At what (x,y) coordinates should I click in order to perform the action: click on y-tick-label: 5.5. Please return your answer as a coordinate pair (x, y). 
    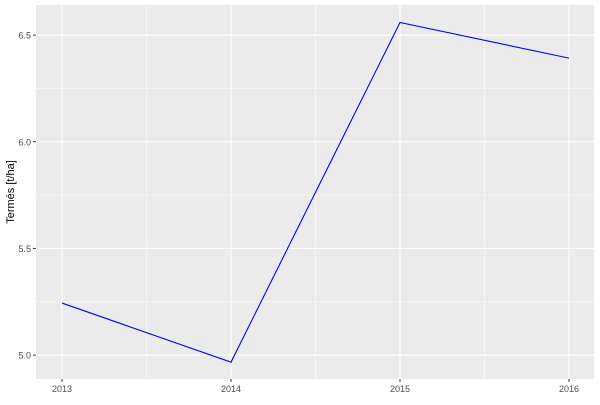
    Looking at the image, I should click on (24, 249).